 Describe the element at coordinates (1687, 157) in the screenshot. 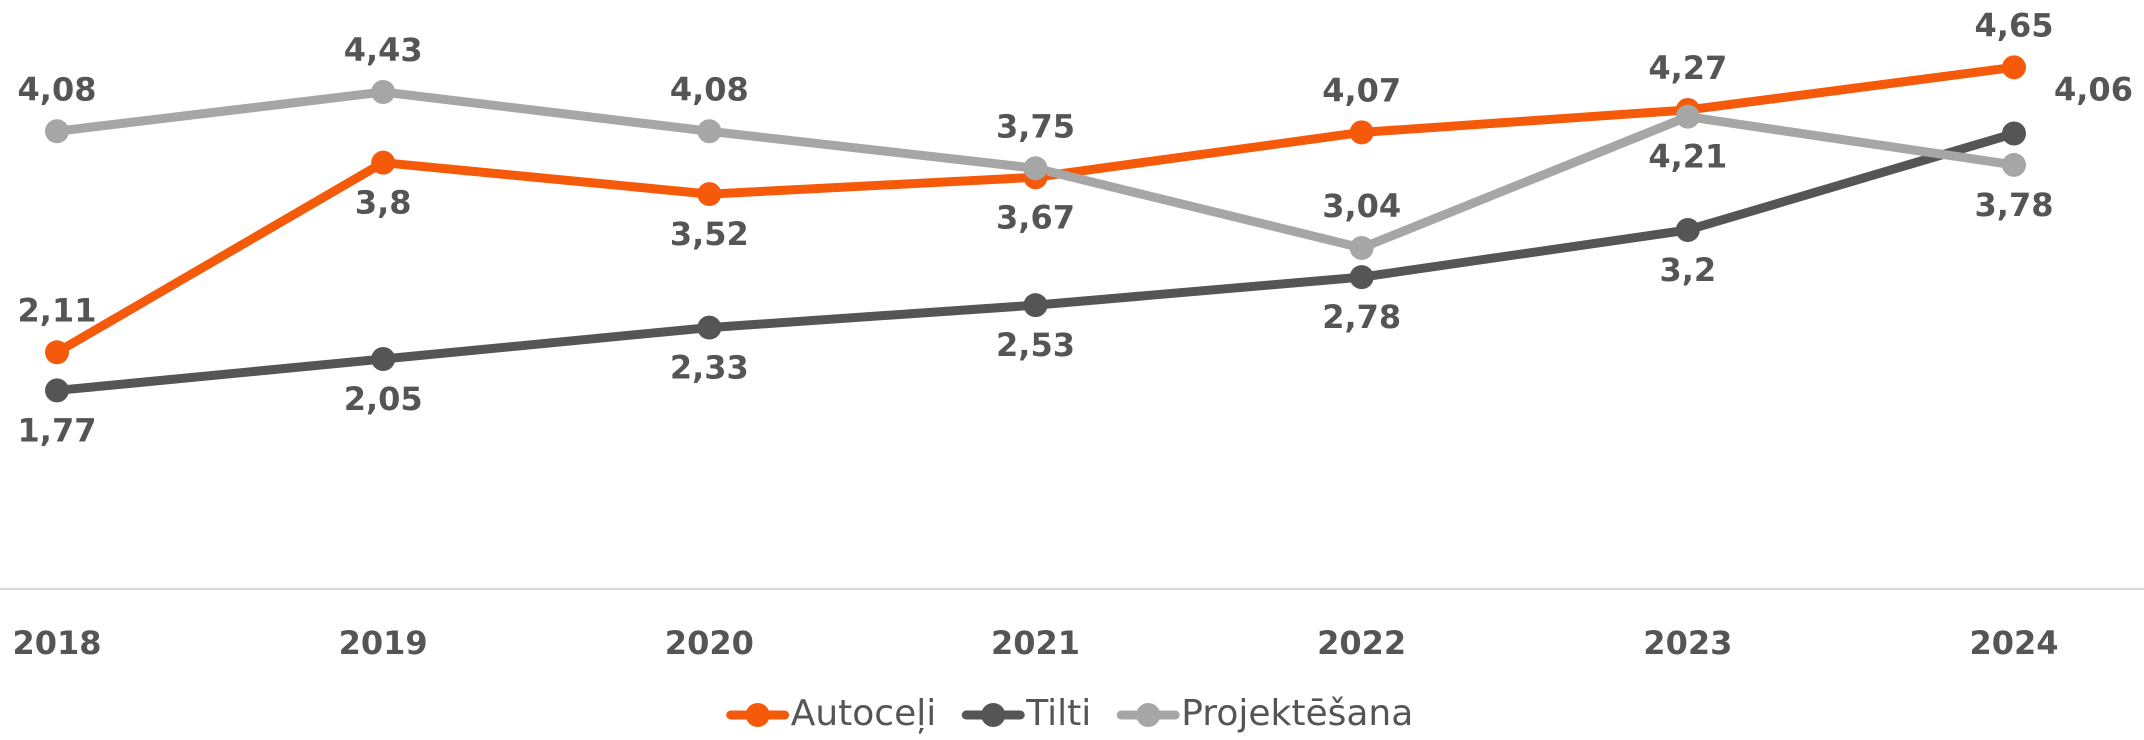

I see `data-label: 4,21` at that location.